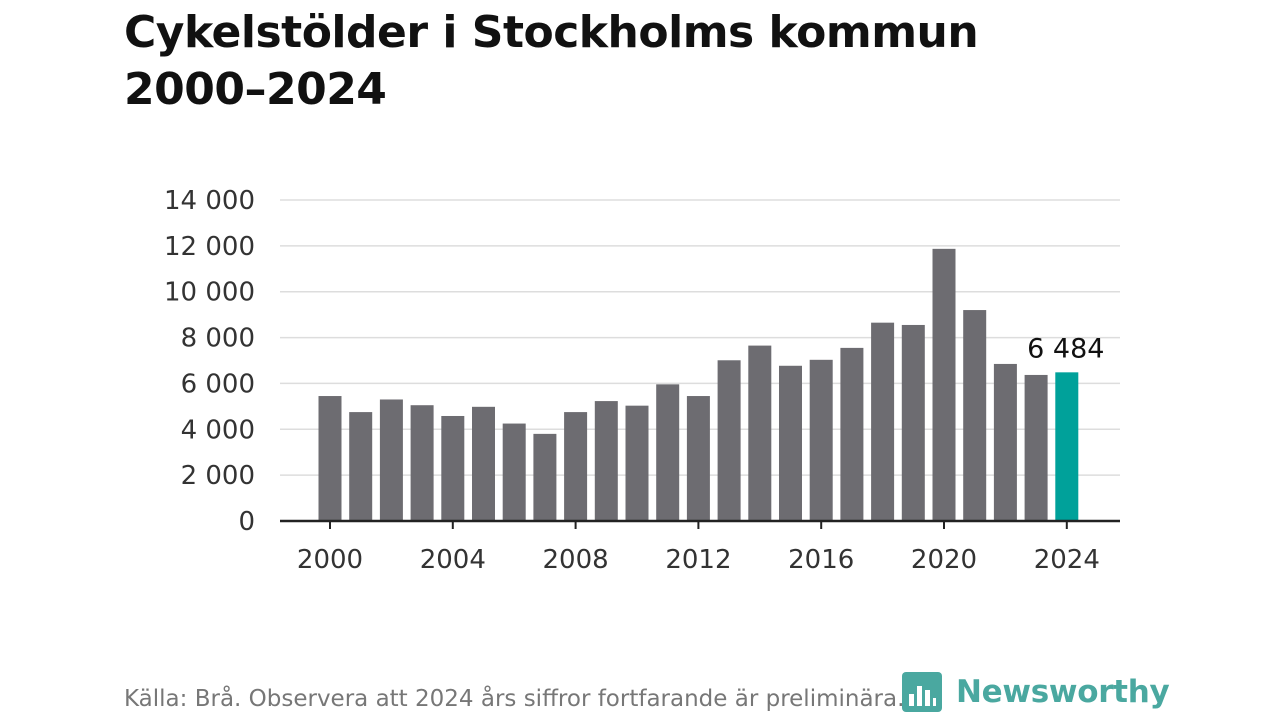 This screenshot has height=720, width=1280. I want to click on x-tick-label: 2024, so click(1067, 560).